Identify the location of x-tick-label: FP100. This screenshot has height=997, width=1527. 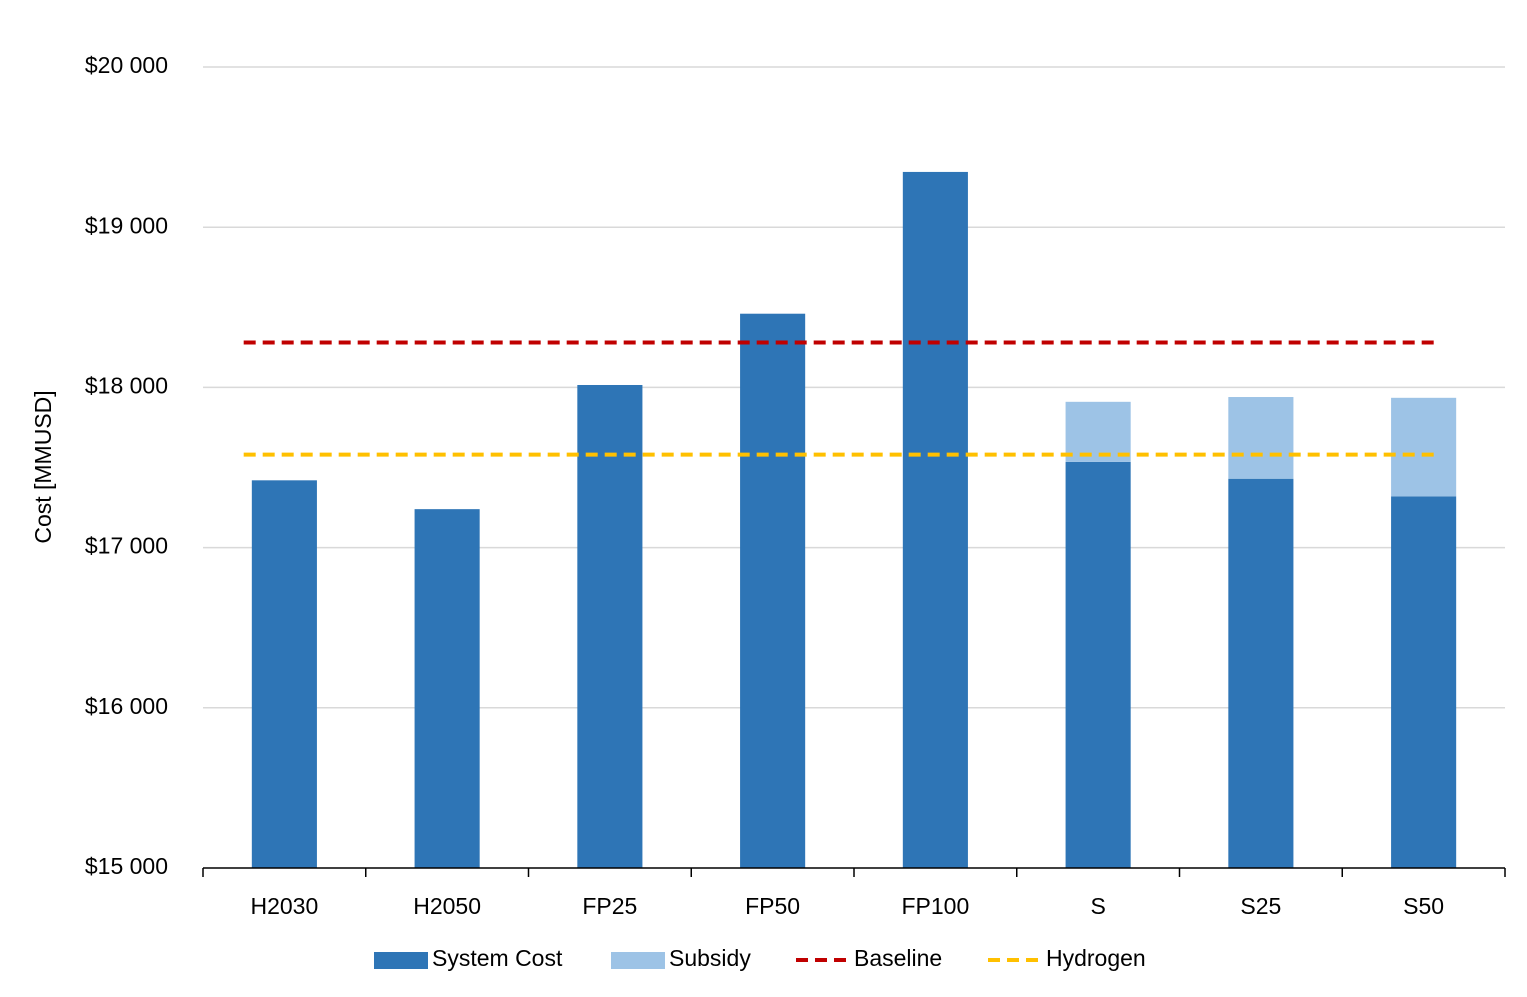
(935, 906).